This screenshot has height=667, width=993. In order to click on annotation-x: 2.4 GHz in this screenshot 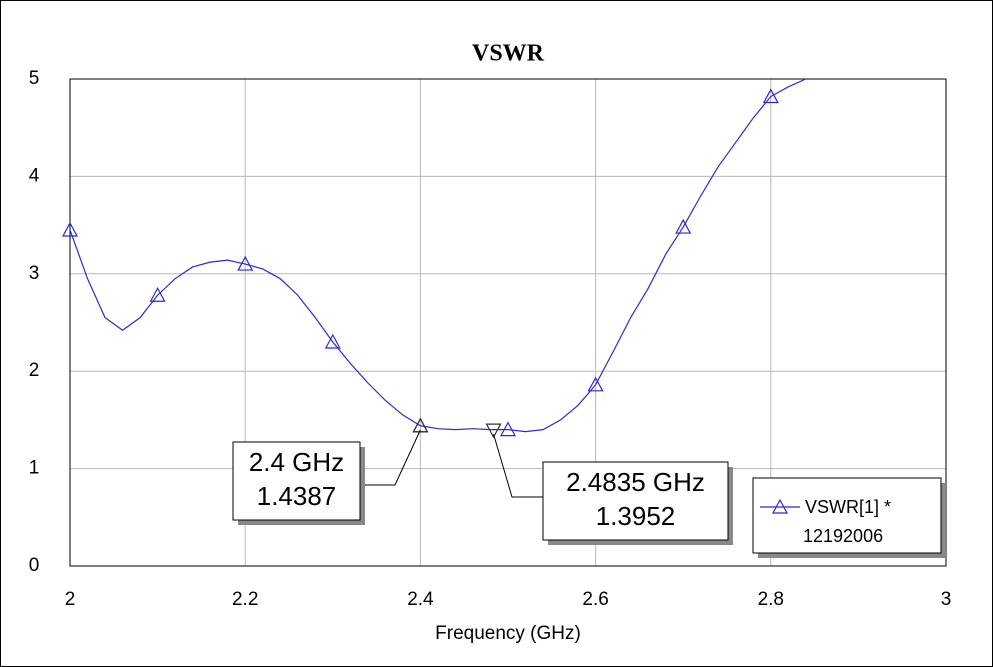, I will do `click(296, 462)`.